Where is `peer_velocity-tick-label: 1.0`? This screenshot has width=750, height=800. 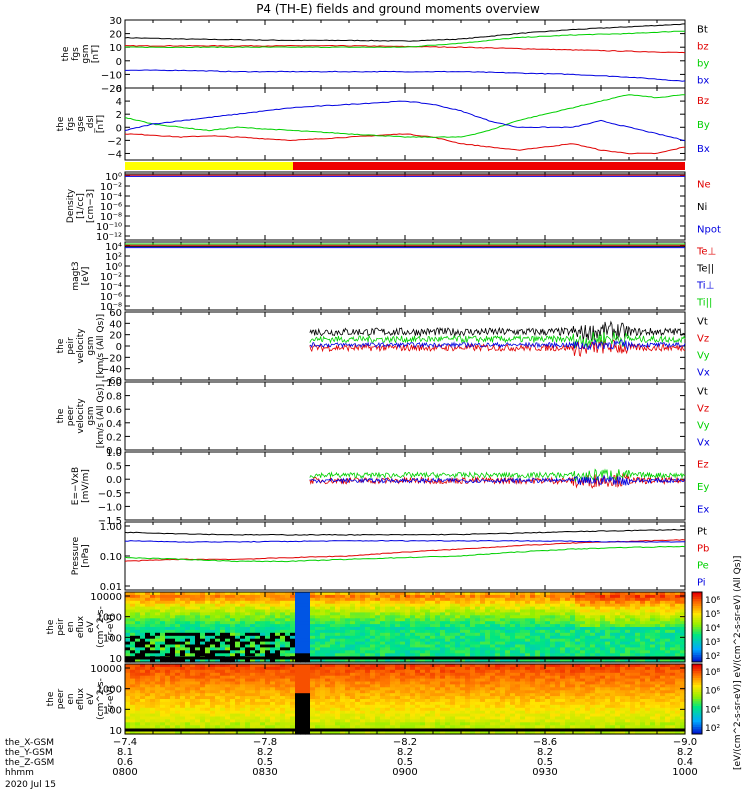 peer_velocity-tick-label: 1.0 is located at coordinates (114, 383).